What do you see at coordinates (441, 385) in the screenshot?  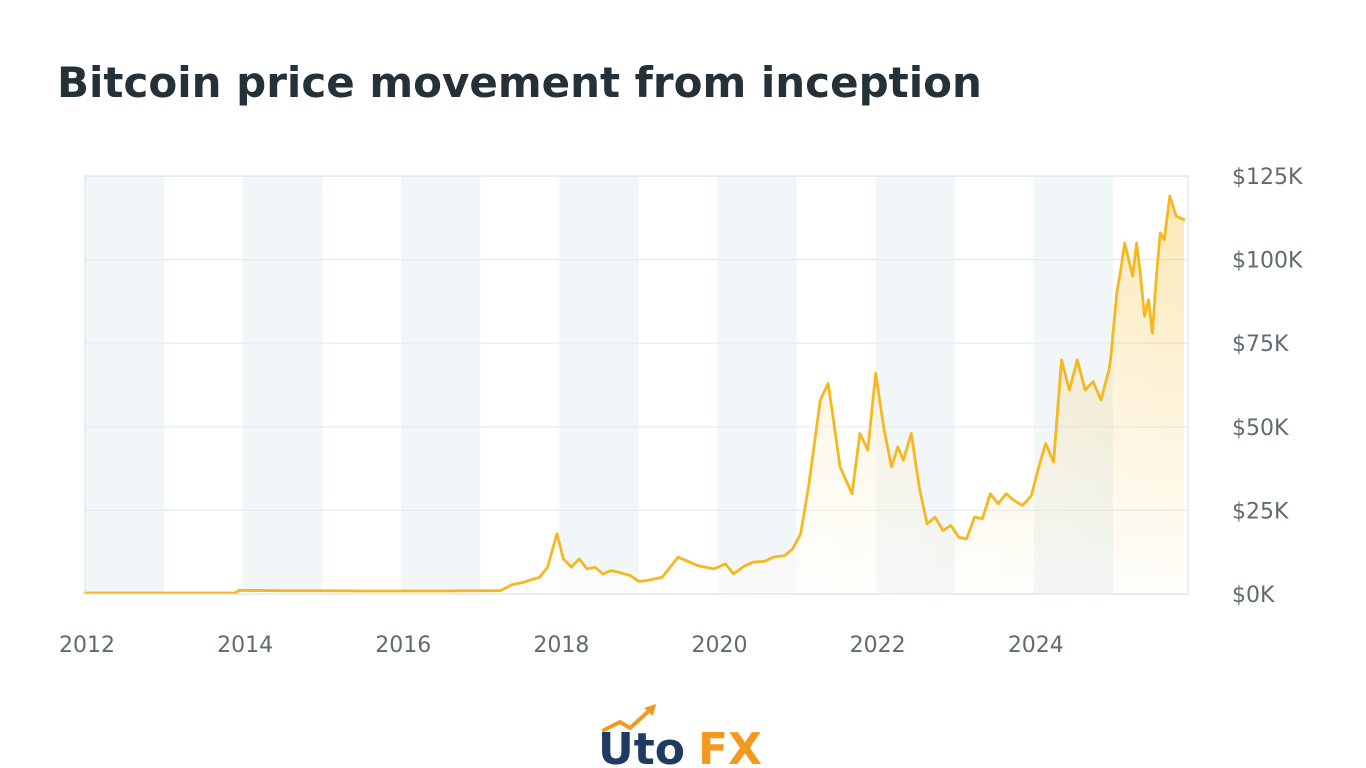 I see `year-band-2016` at bounding box center [441, 385].